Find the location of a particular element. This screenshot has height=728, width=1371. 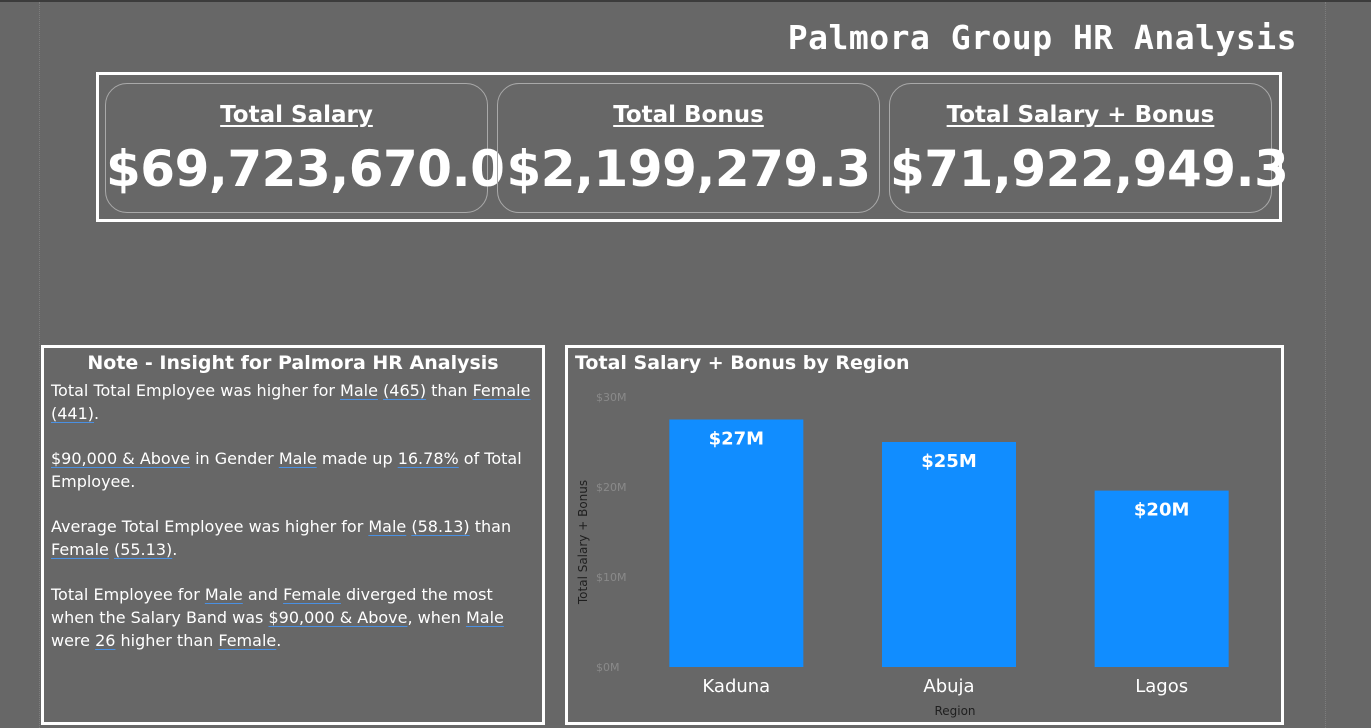

y-tick-label: $0M is located at coordinates (608, 667).